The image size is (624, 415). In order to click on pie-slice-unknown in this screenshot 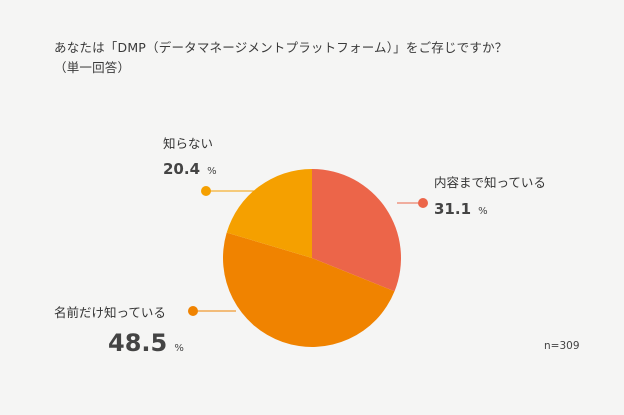, I will do `click(269, 213)`.